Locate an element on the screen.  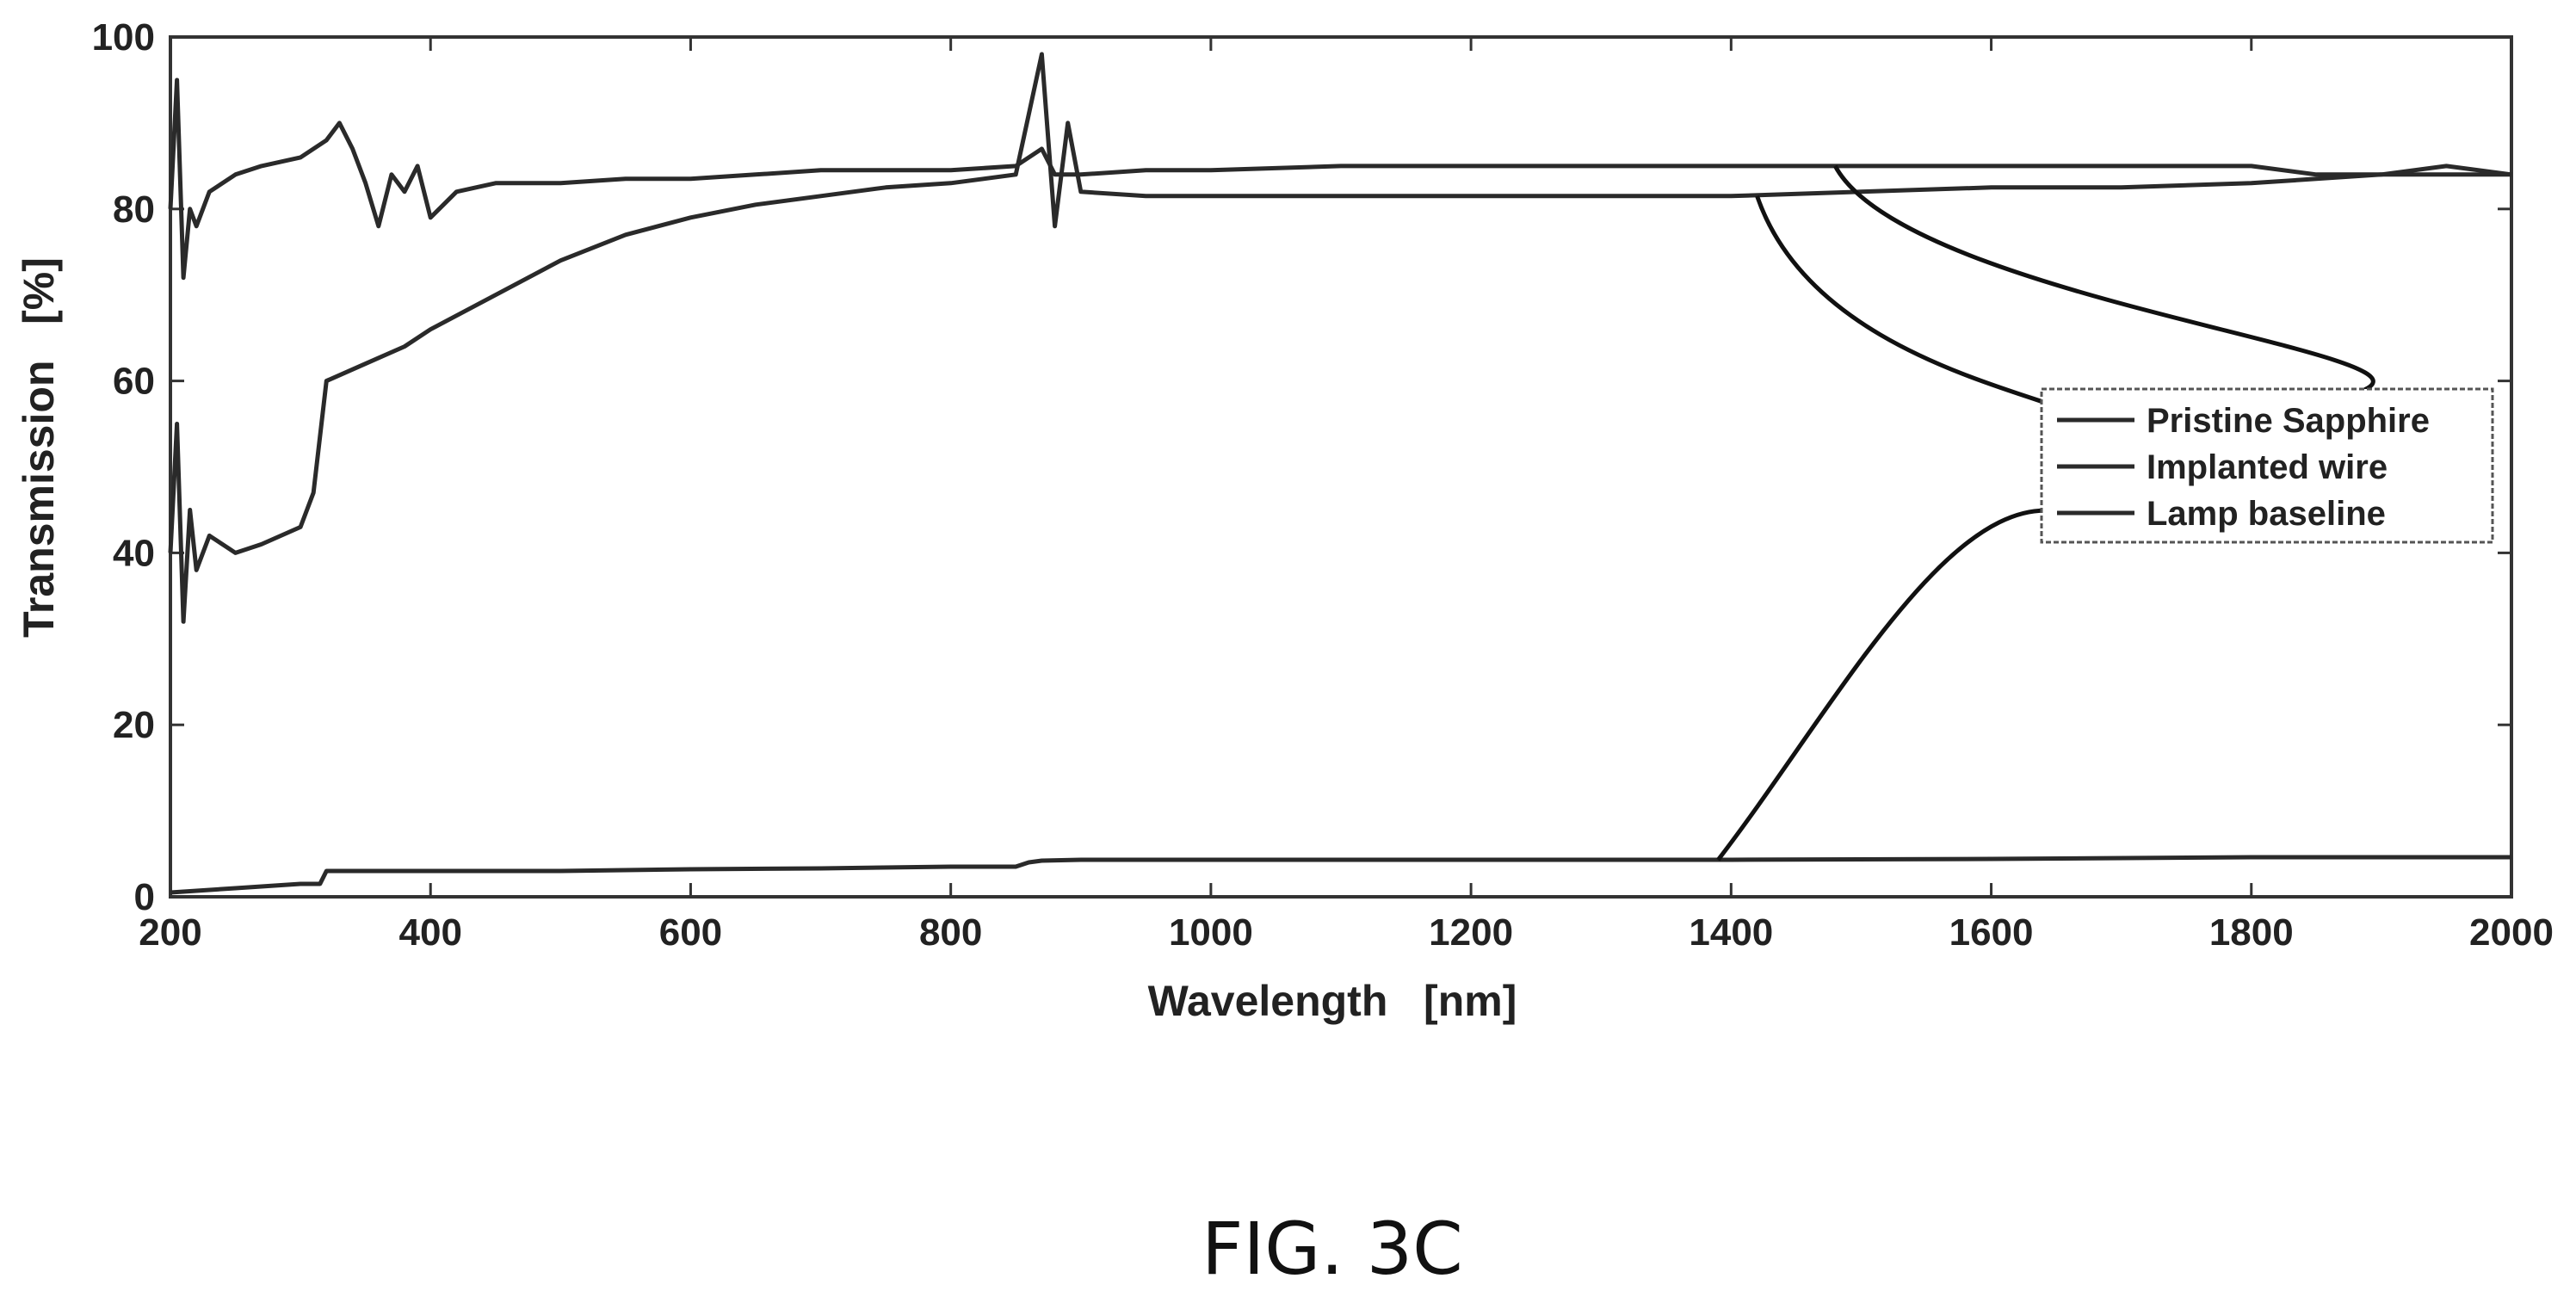
y-axis-title: Transmission [%] is located at coordinates (39, 447).